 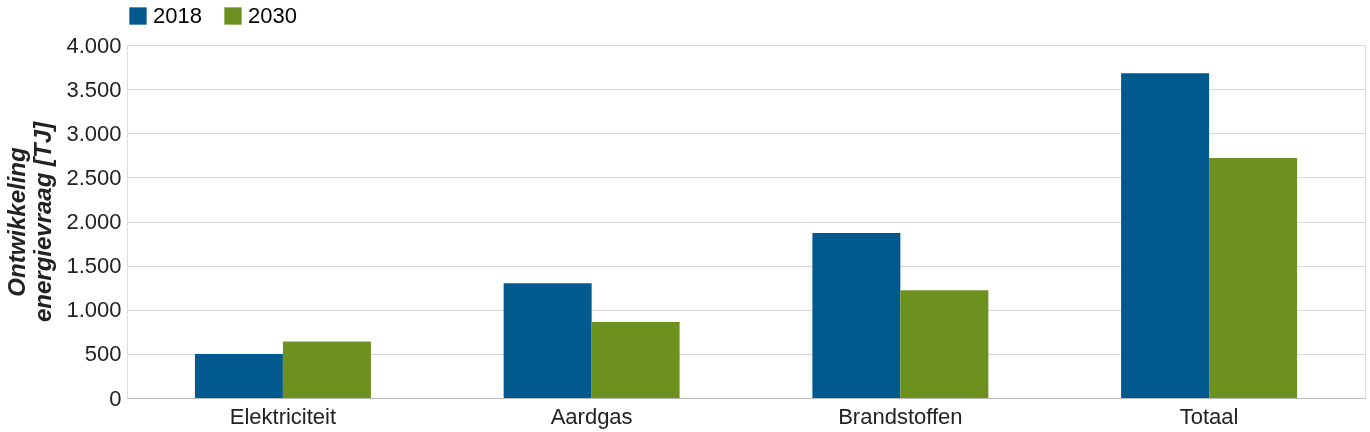 What do you see at coordinates (94, 177) in the screenshot?
I see `y-tick-label: 2.500` at bounding box center [94, 177].